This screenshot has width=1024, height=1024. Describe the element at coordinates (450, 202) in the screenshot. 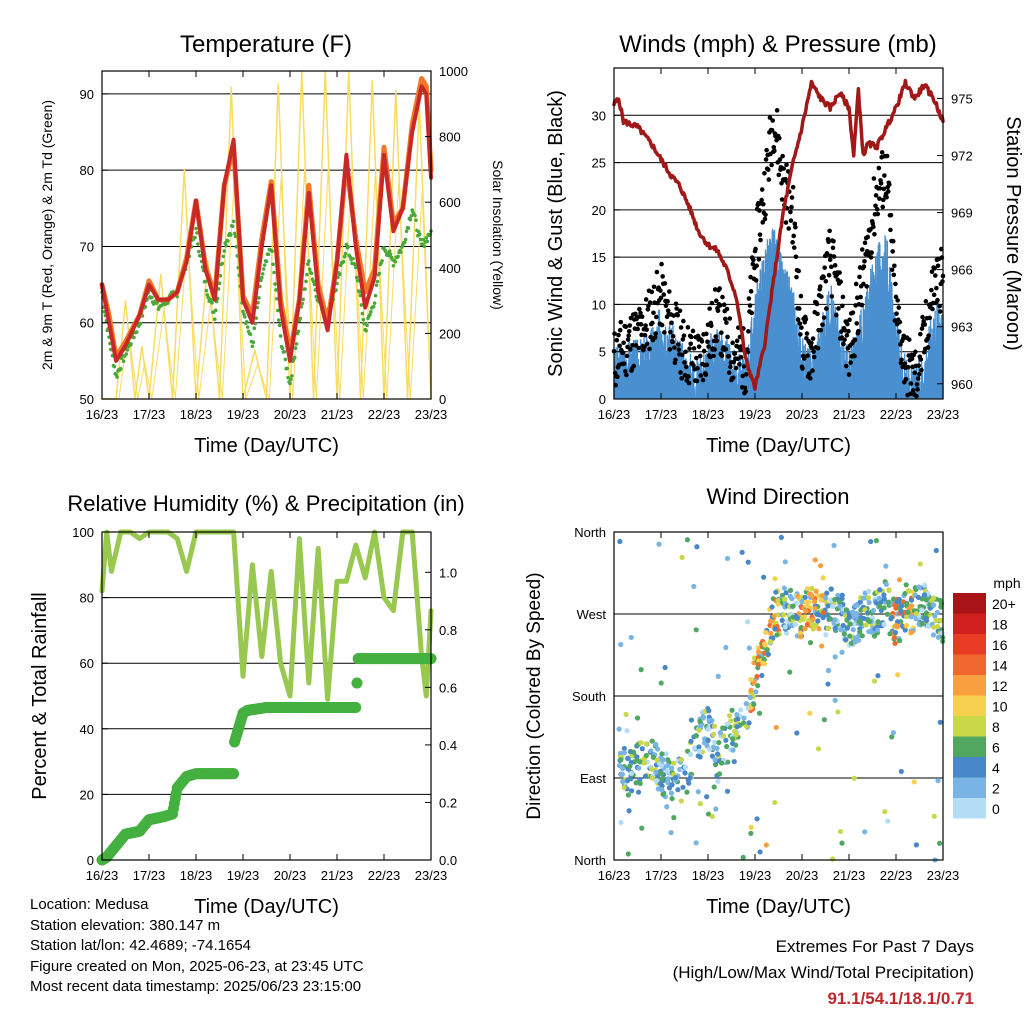

I see `y2-tick-label: 600` at that location.